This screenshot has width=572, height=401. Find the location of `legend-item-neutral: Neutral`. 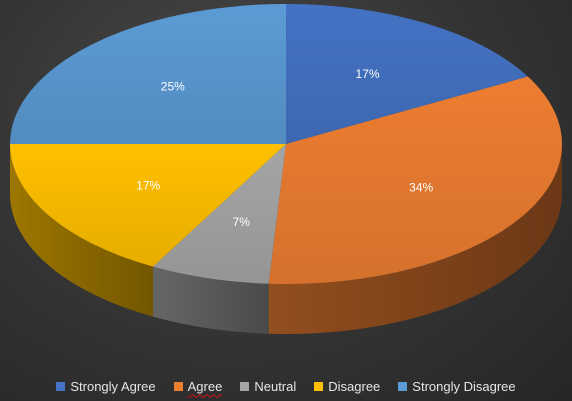

legend-item-neutral: Neutral is located at coordinates (268, 386).